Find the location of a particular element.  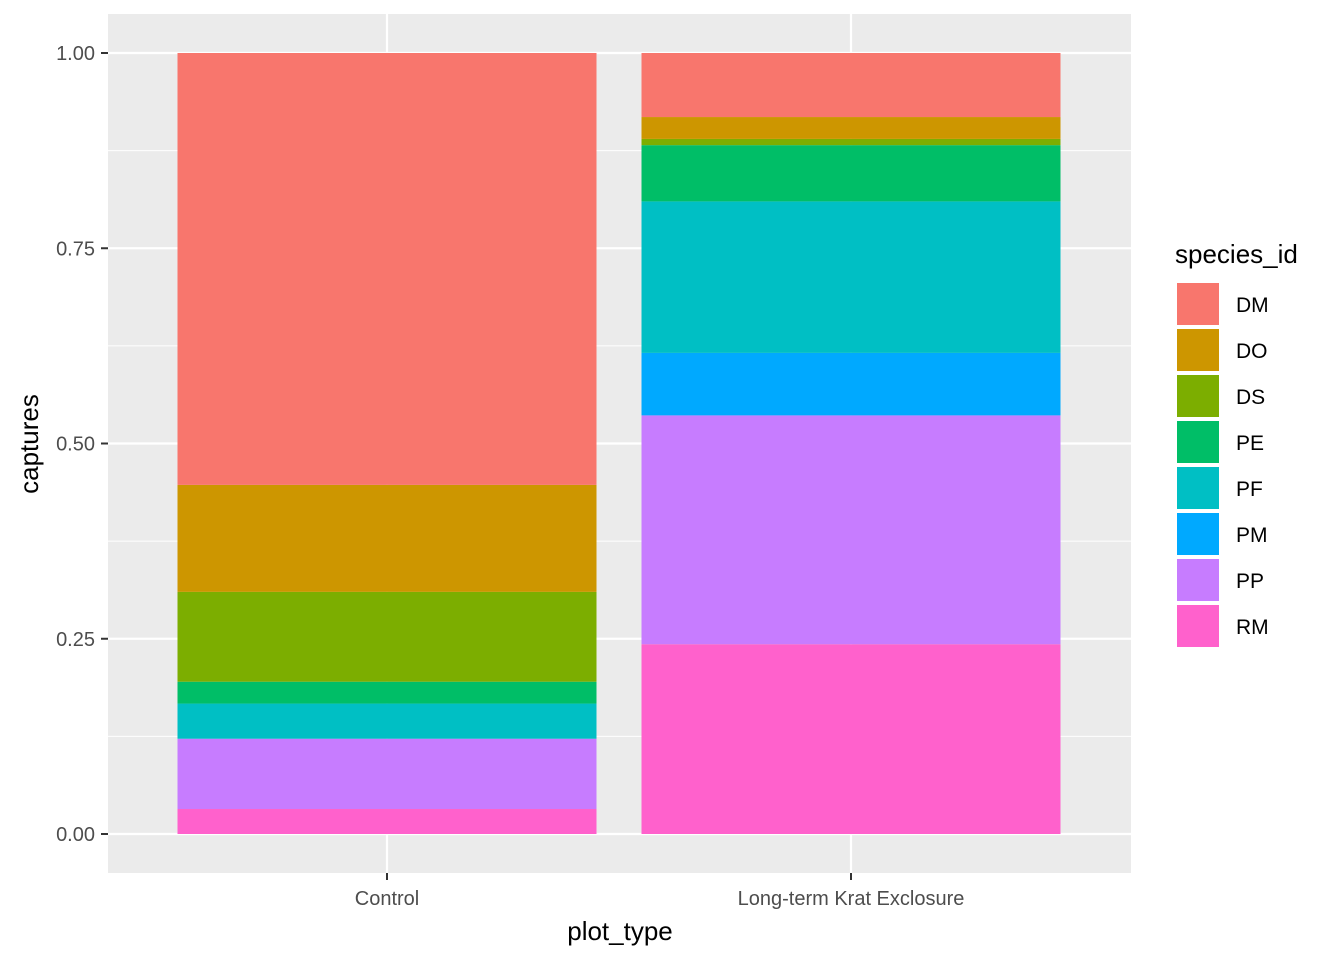

legend-key-rm is located at coordinates (1198, 626).